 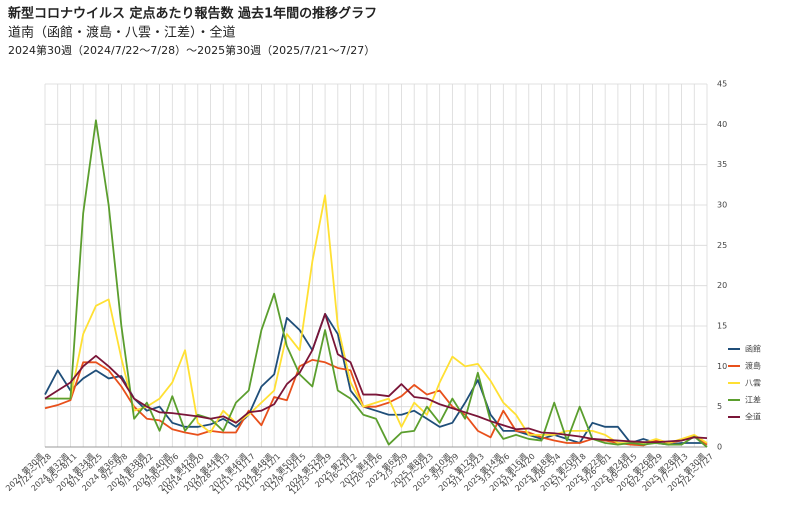 What do you see at coordinates (122, 33) in the screenshot?
I see `chart-subtitle: 道南（函館・渡島・八雲・江差）・全道` at bounding box center [122, 33].